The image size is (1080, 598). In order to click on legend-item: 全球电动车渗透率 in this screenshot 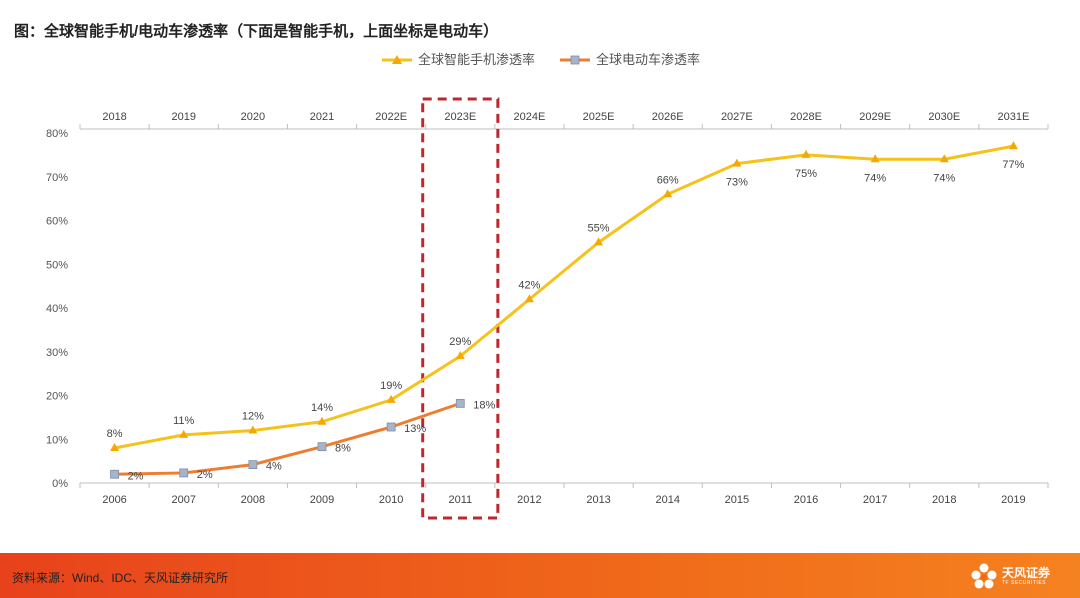, I will do `click(630, 59)`.